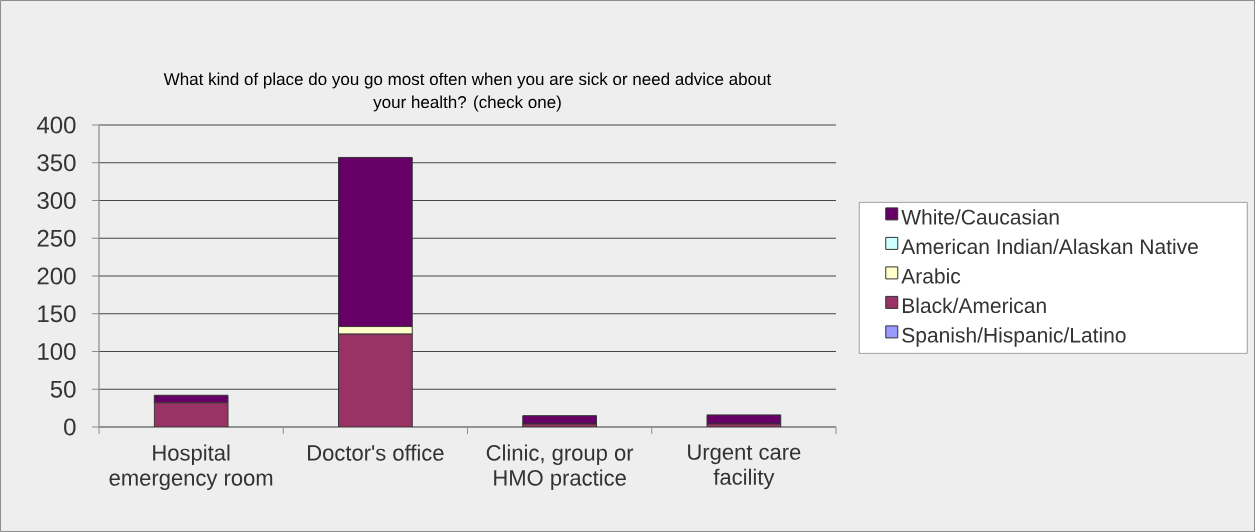 The image size is (1255, 532). Describe the element at coordinates (57, 351) in the screenshot. I see `y-tick-label: 100` at that location.